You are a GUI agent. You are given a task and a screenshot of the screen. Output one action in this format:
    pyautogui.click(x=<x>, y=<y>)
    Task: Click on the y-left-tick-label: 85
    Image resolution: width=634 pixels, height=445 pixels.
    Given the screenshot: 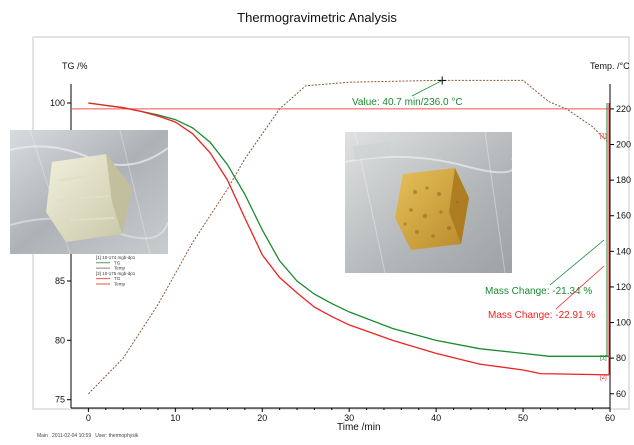 What is the action you would take?
    pyautogui.click(x=60, y=281)
    